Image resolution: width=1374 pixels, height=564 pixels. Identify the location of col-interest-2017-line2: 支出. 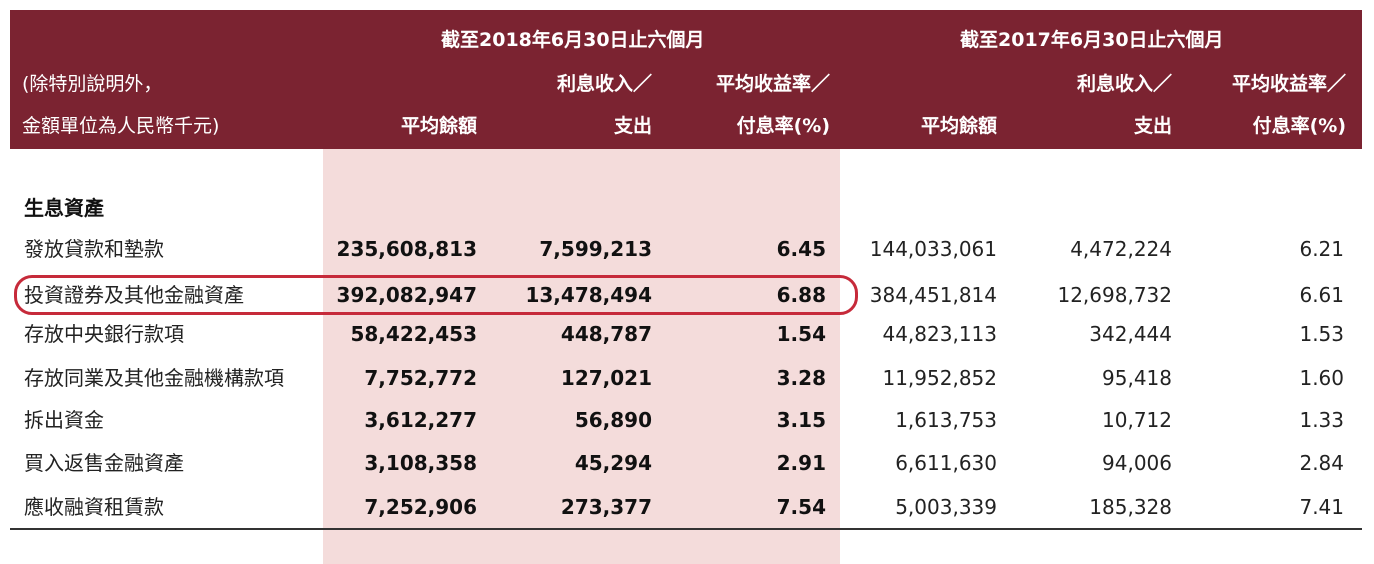
(1152, 126).